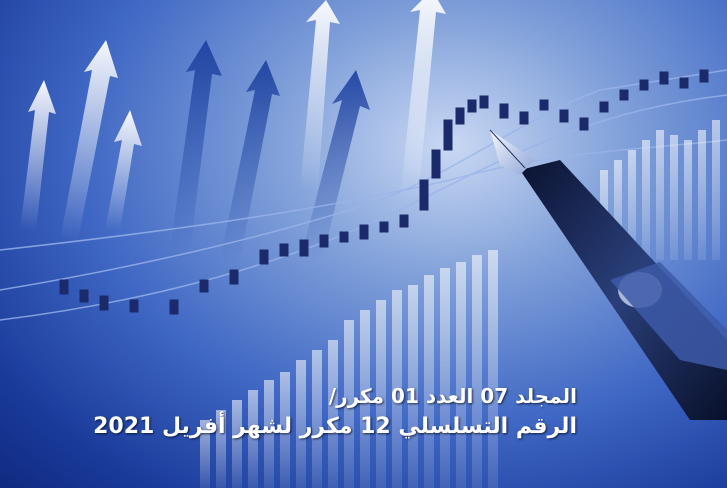  What do you see at coordinates (452, 396) in the screenshot?
I see `volume-issue-line: المجلد 07 العدد 01 مكرر/` at bounding box center [452, 396].